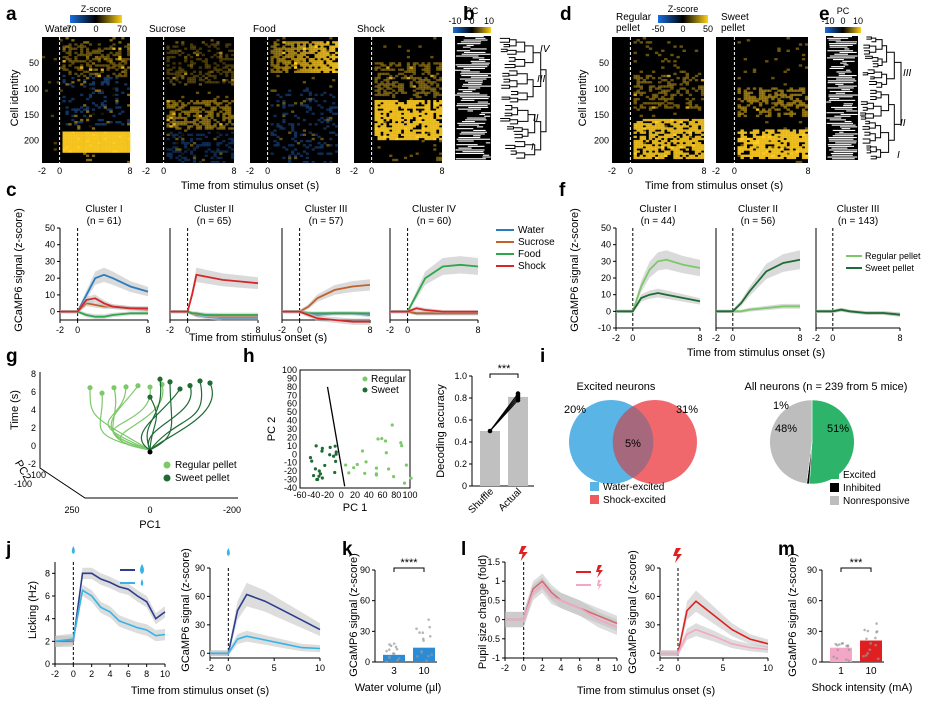  I want to click on panel-b-pc-tick: 10, so click(489, 21).